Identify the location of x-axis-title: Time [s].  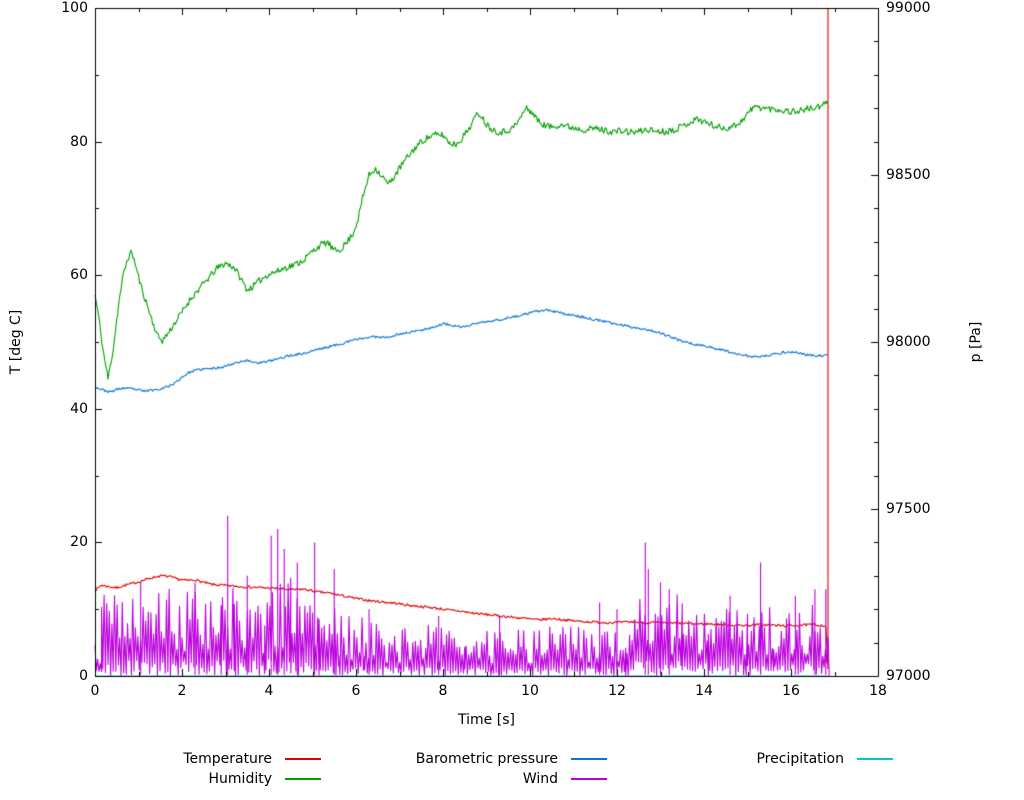
(486, 720).